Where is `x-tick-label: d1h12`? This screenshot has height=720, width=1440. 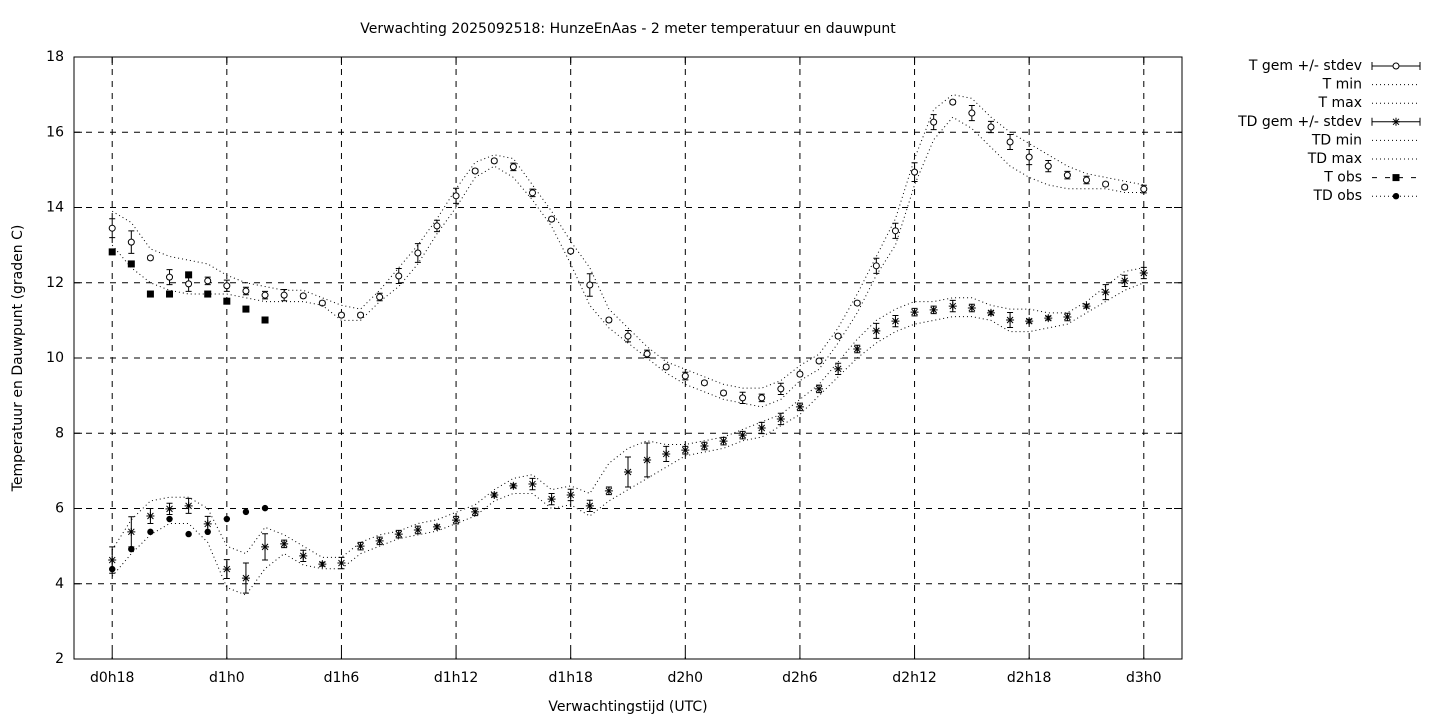 x-tick-label: d1h12 is located at coordinates (456, 678).